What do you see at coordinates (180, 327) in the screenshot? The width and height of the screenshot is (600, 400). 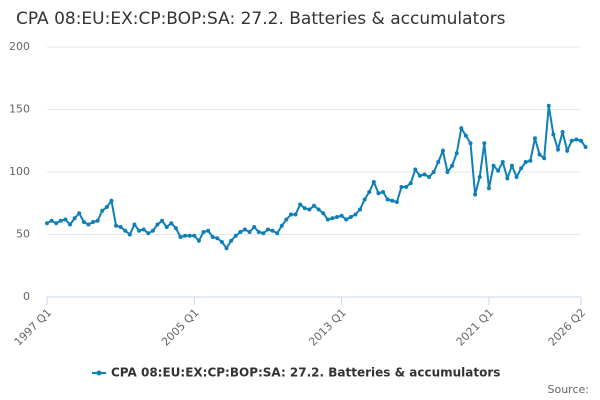 I see `x-tick-label: 2005 Q1` at bounding box center [180, 327].